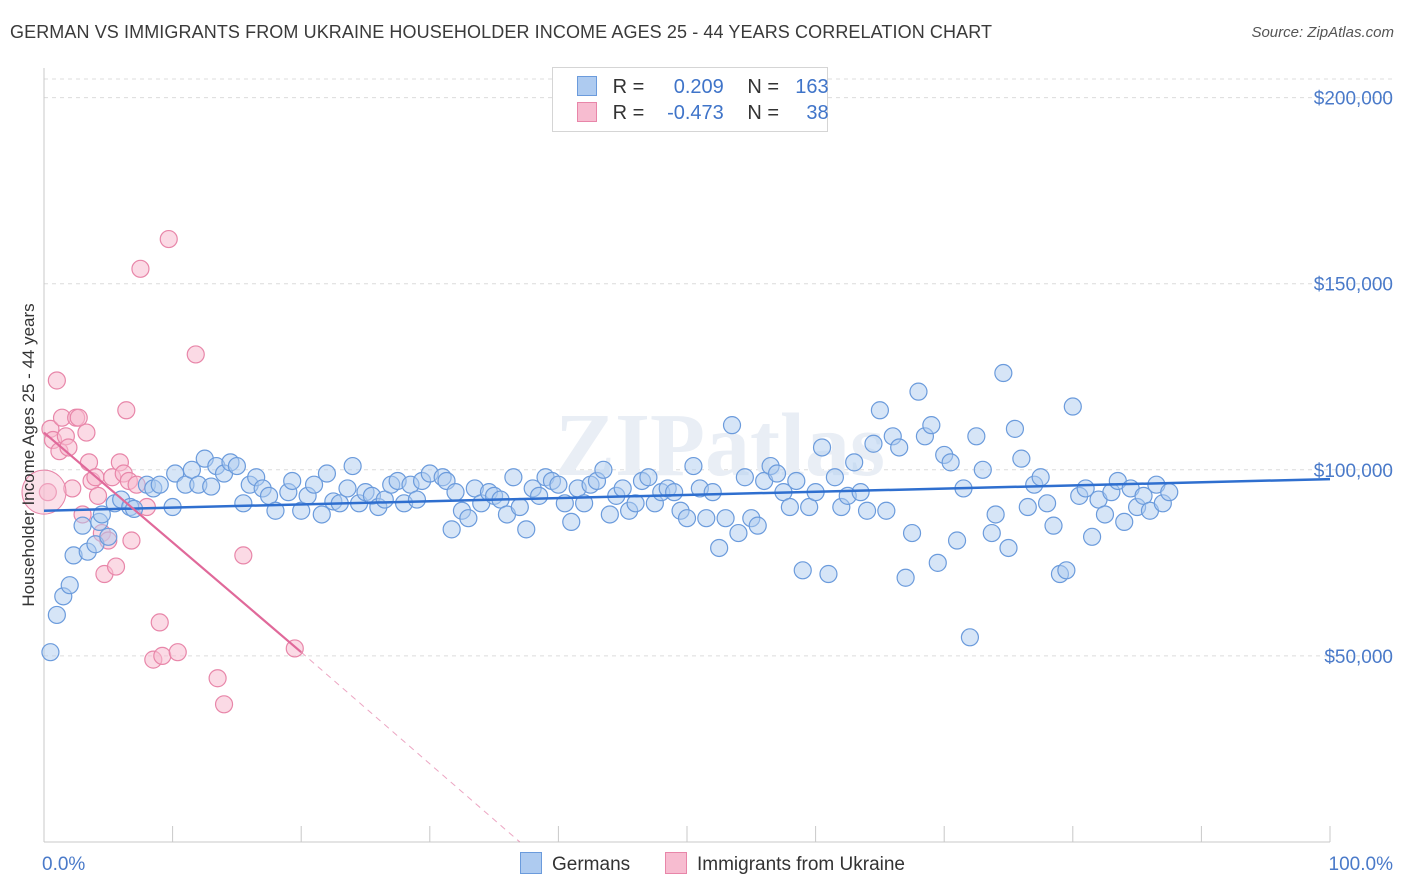  What do you see at coordinates (1361, 864) in the screenshot?
I see `x-tick-label-max: 100.0%` at bounding box center [1361, 864].